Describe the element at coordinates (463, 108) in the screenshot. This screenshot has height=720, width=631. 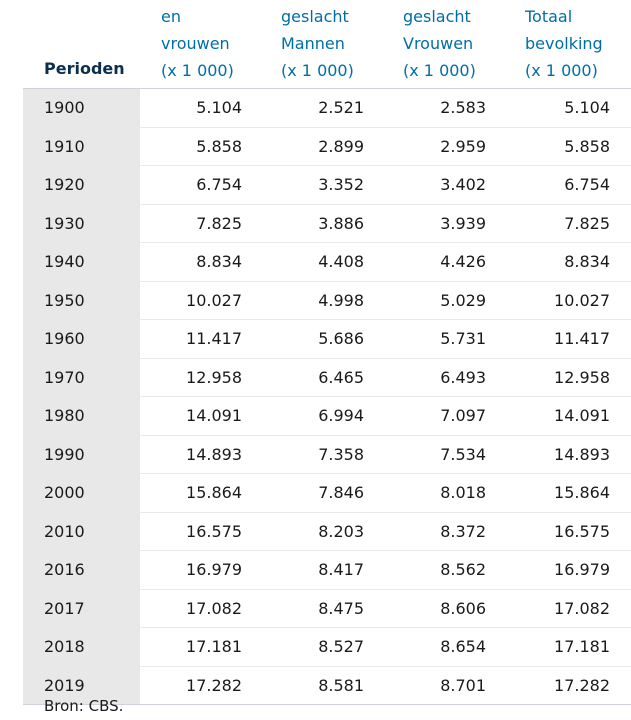
I see `cell-value: 2.583` at that location.